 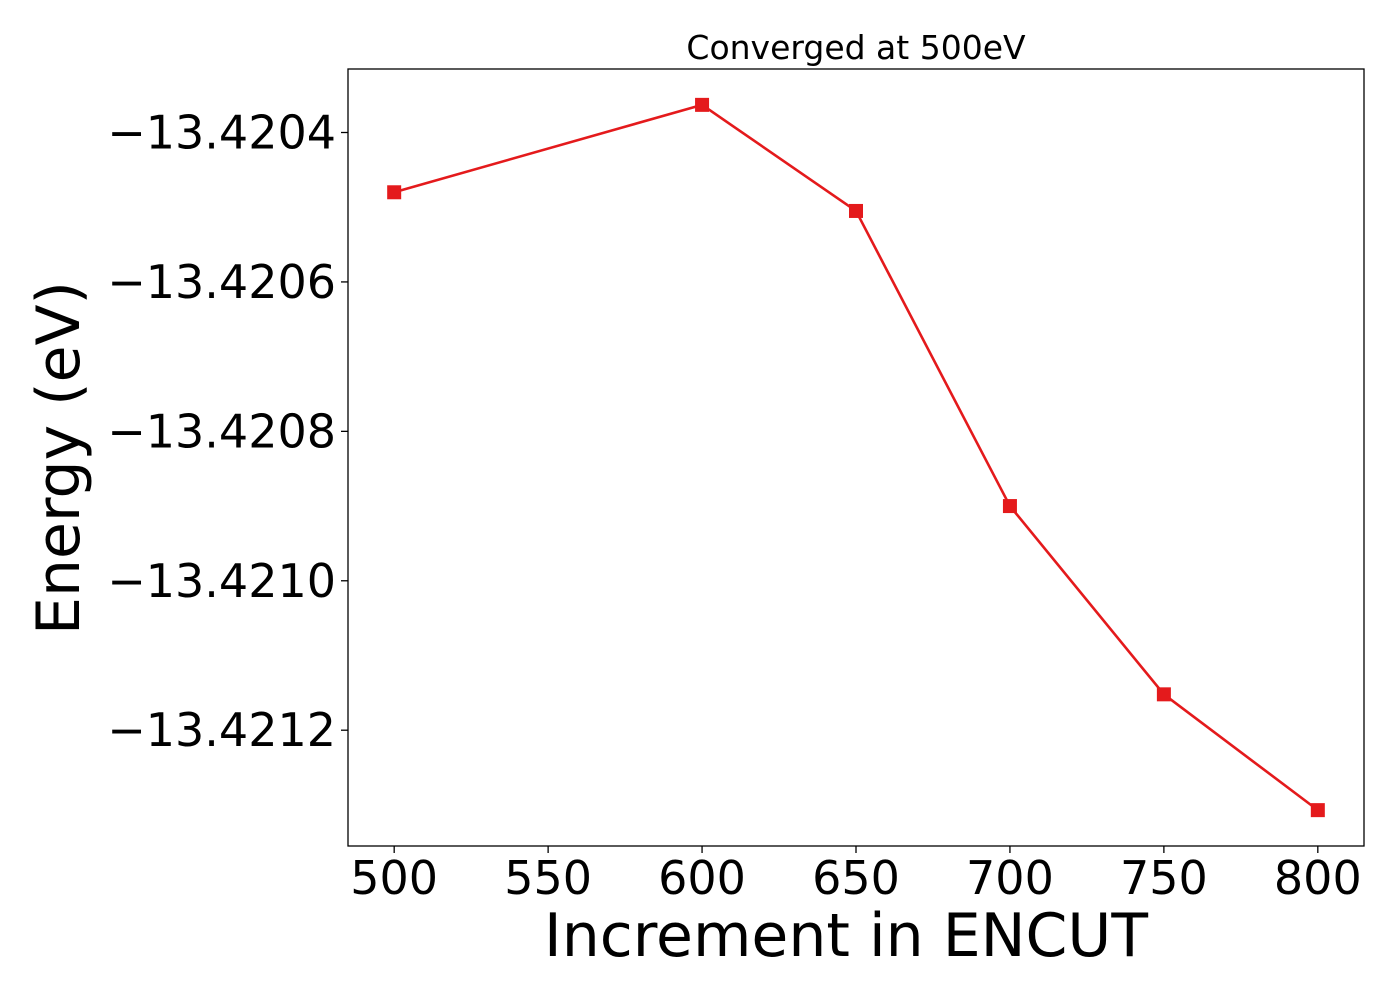 I want to click on y-tick-label: −13.4204, so click(x=221, y=133).